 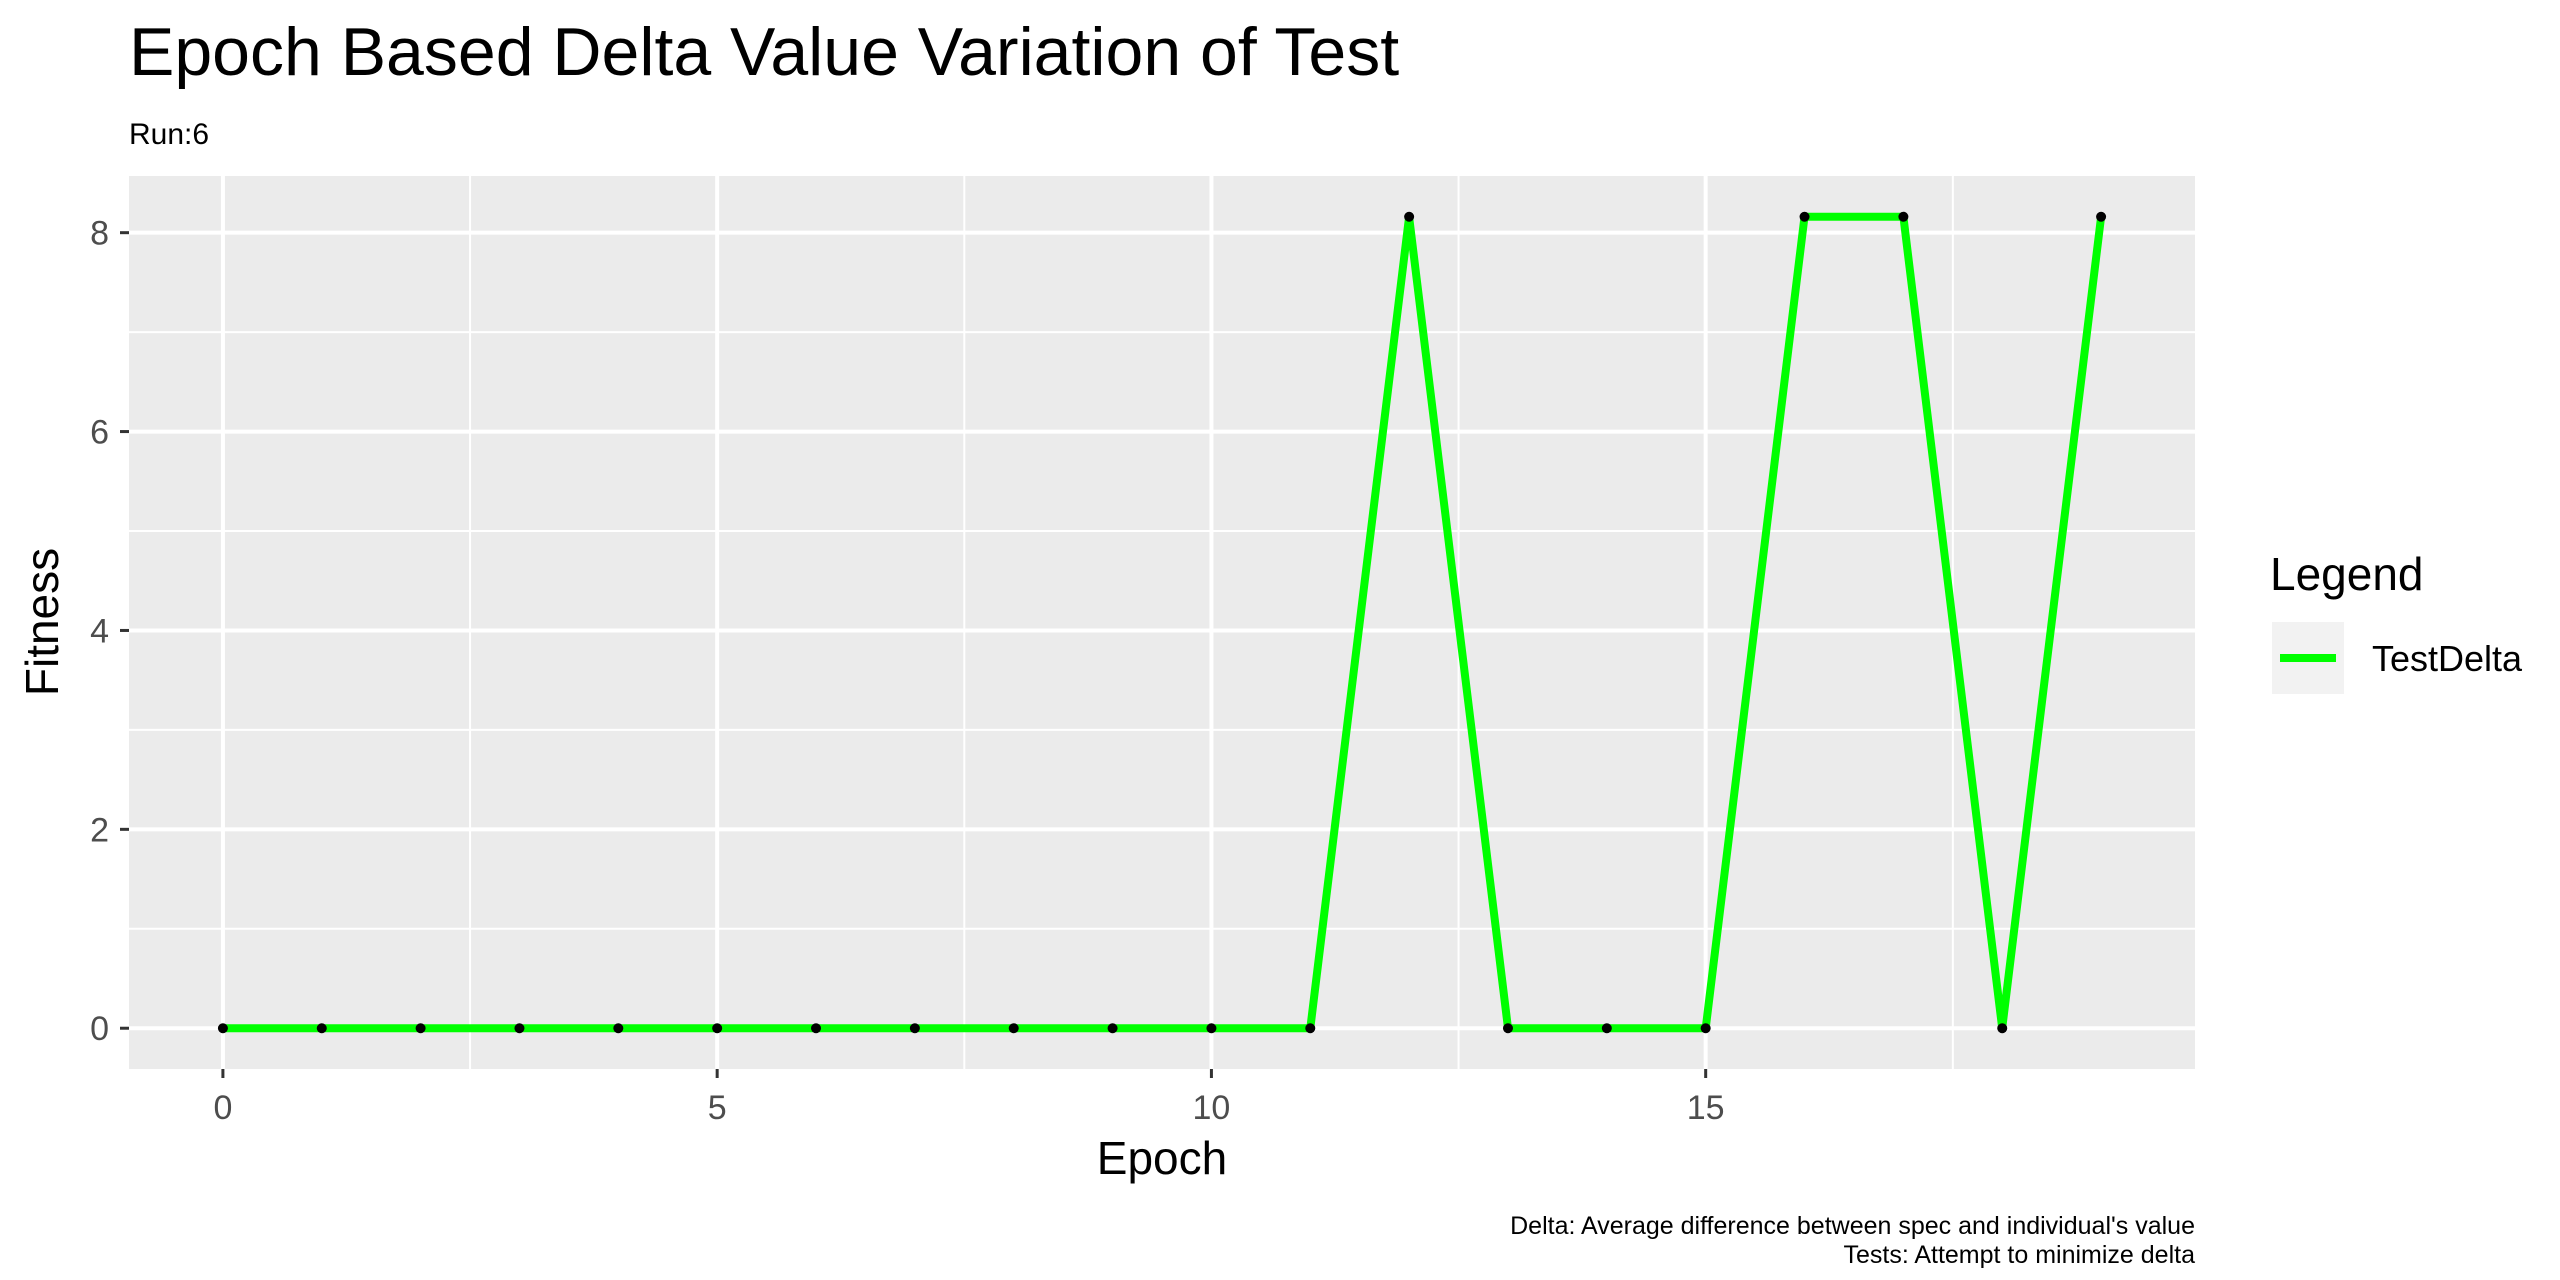 What do you see at coordinates (717, 1108) in the screenshot?
I see `x-tick-label: 5` at bounding box center [717, 1108].